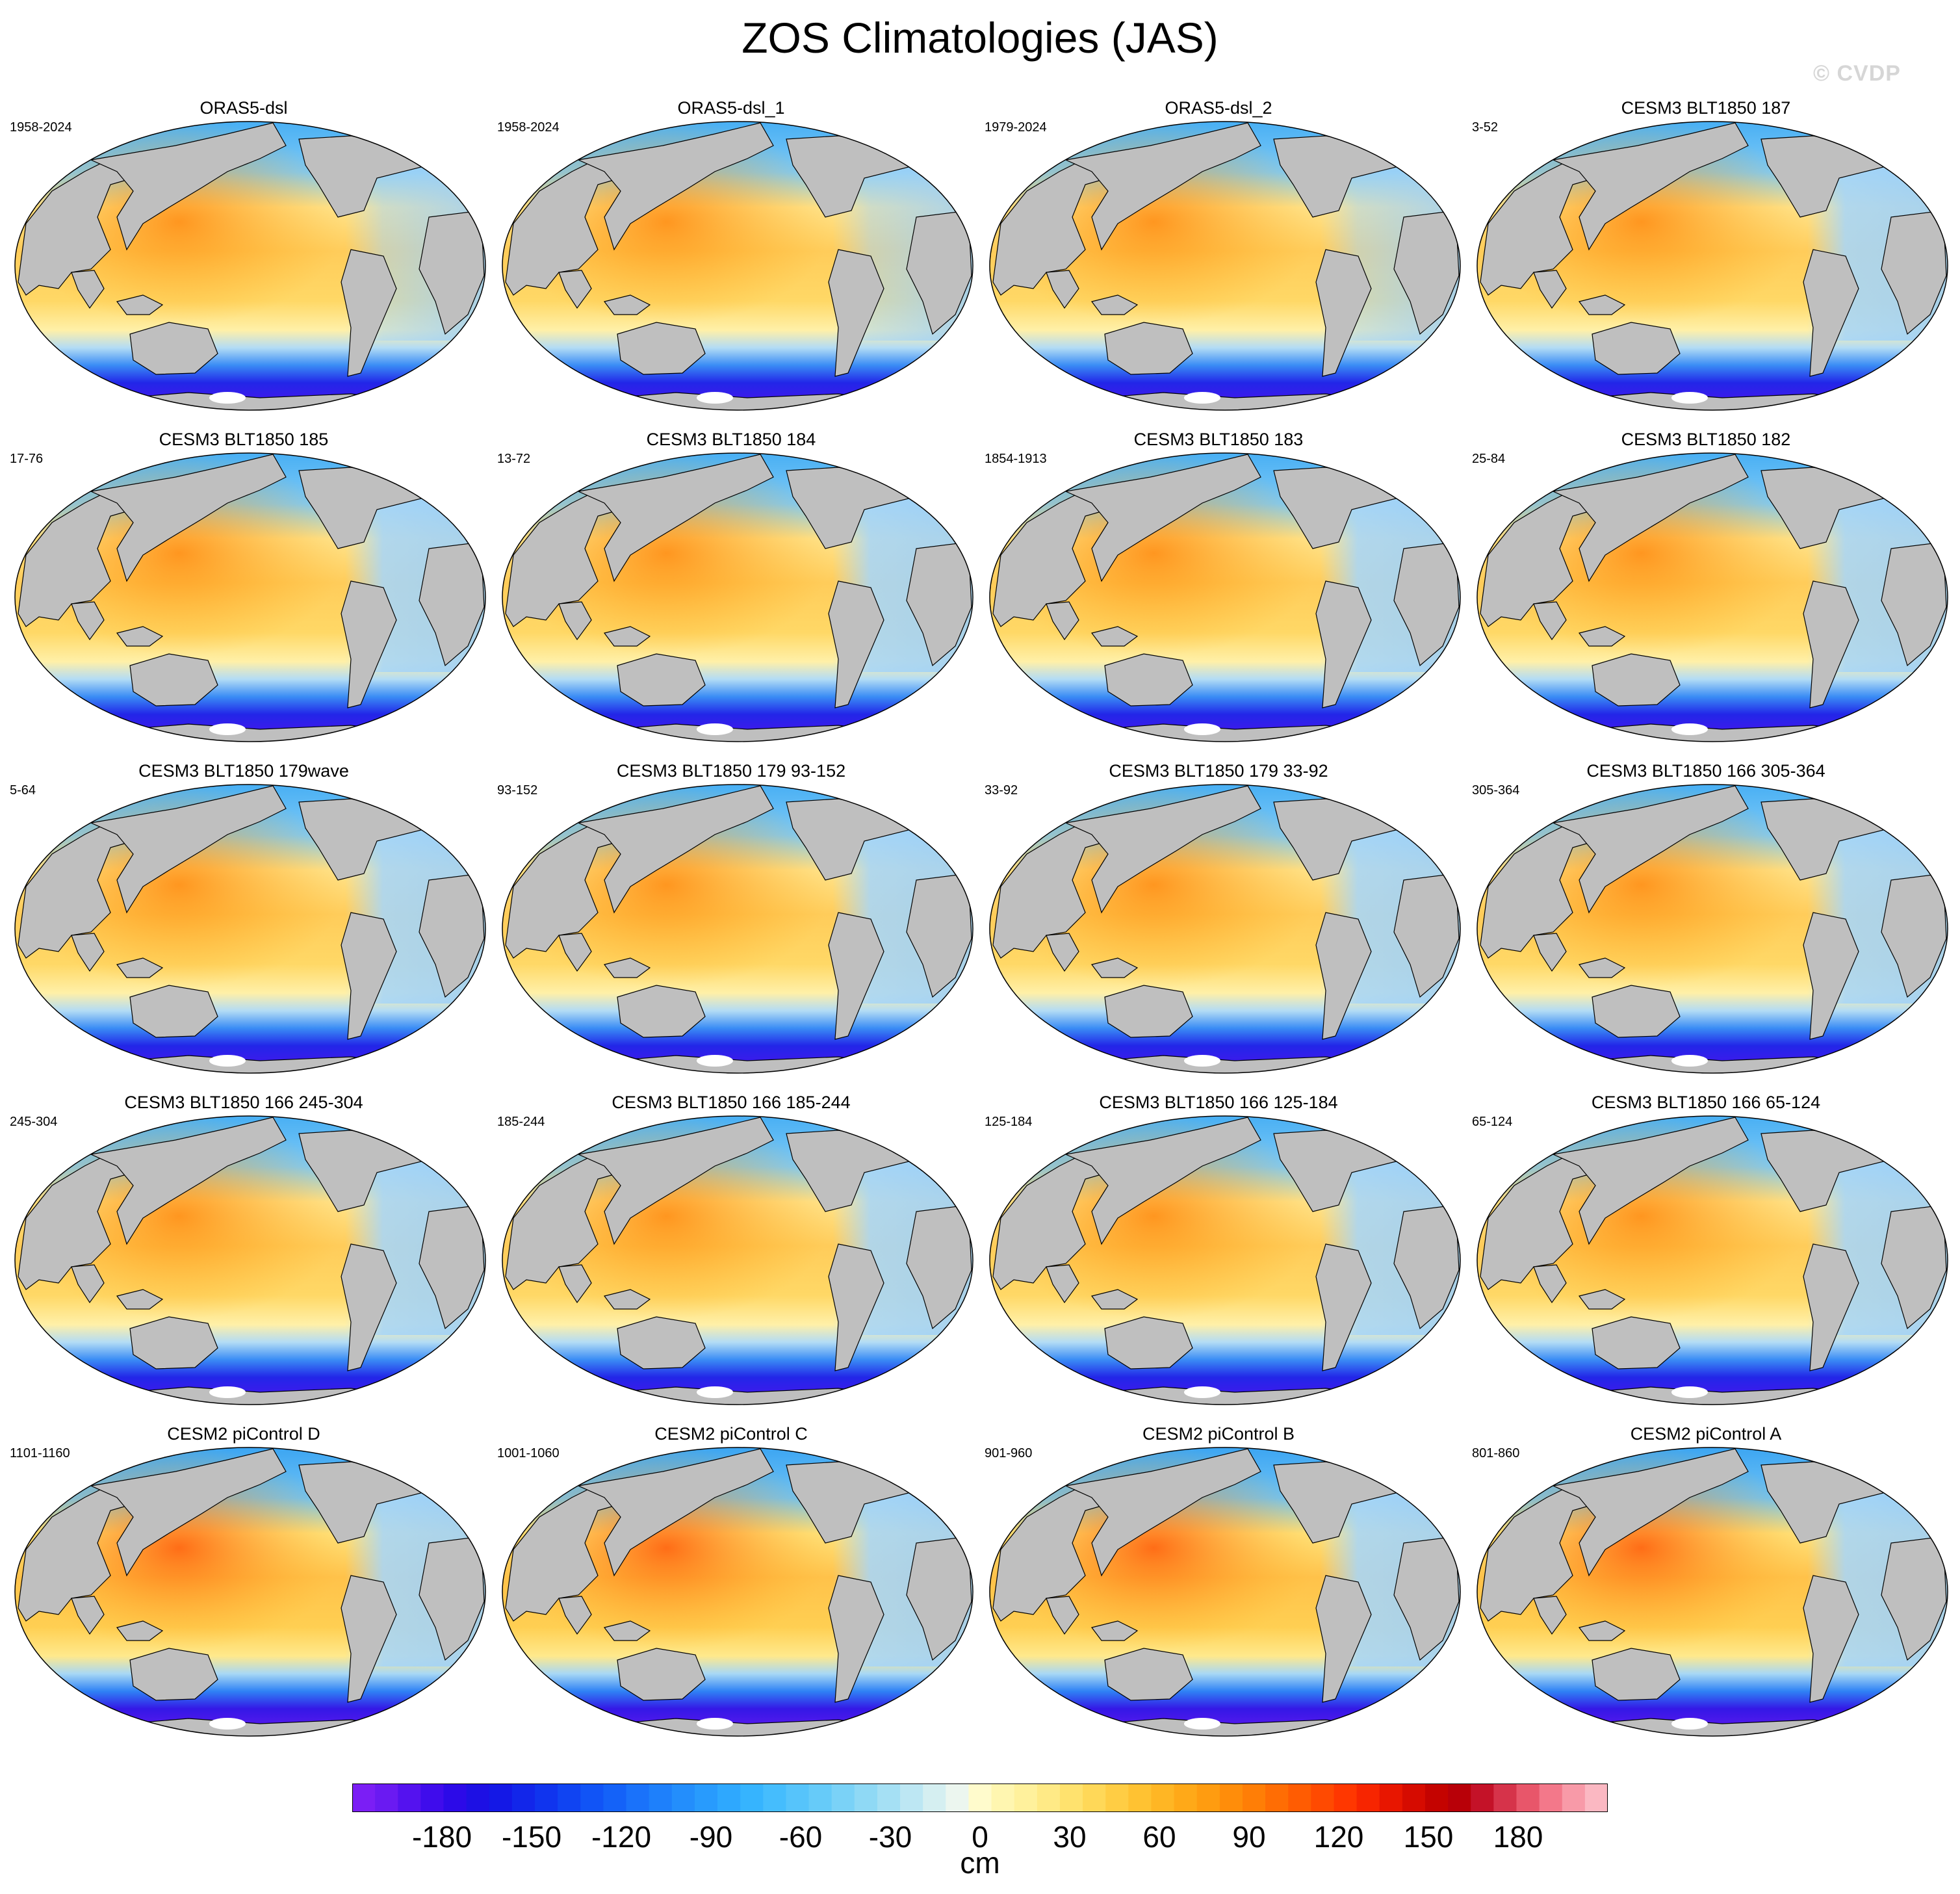  I want to click on map-panel: CESM3 BLT1850 182 25-84, so click(1706, 594).